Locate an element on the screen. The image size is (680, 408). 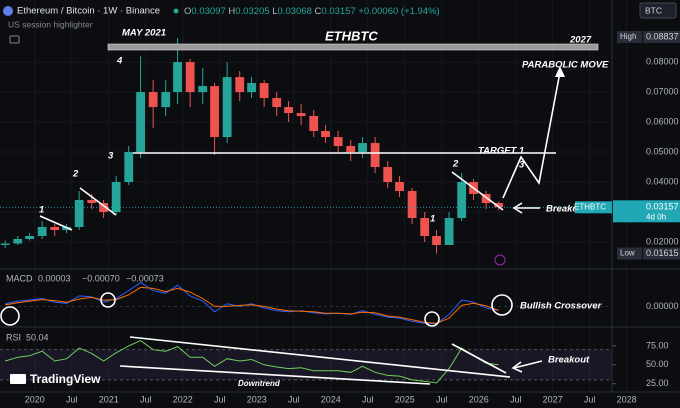
arrow is located at coordinates (528, 364).